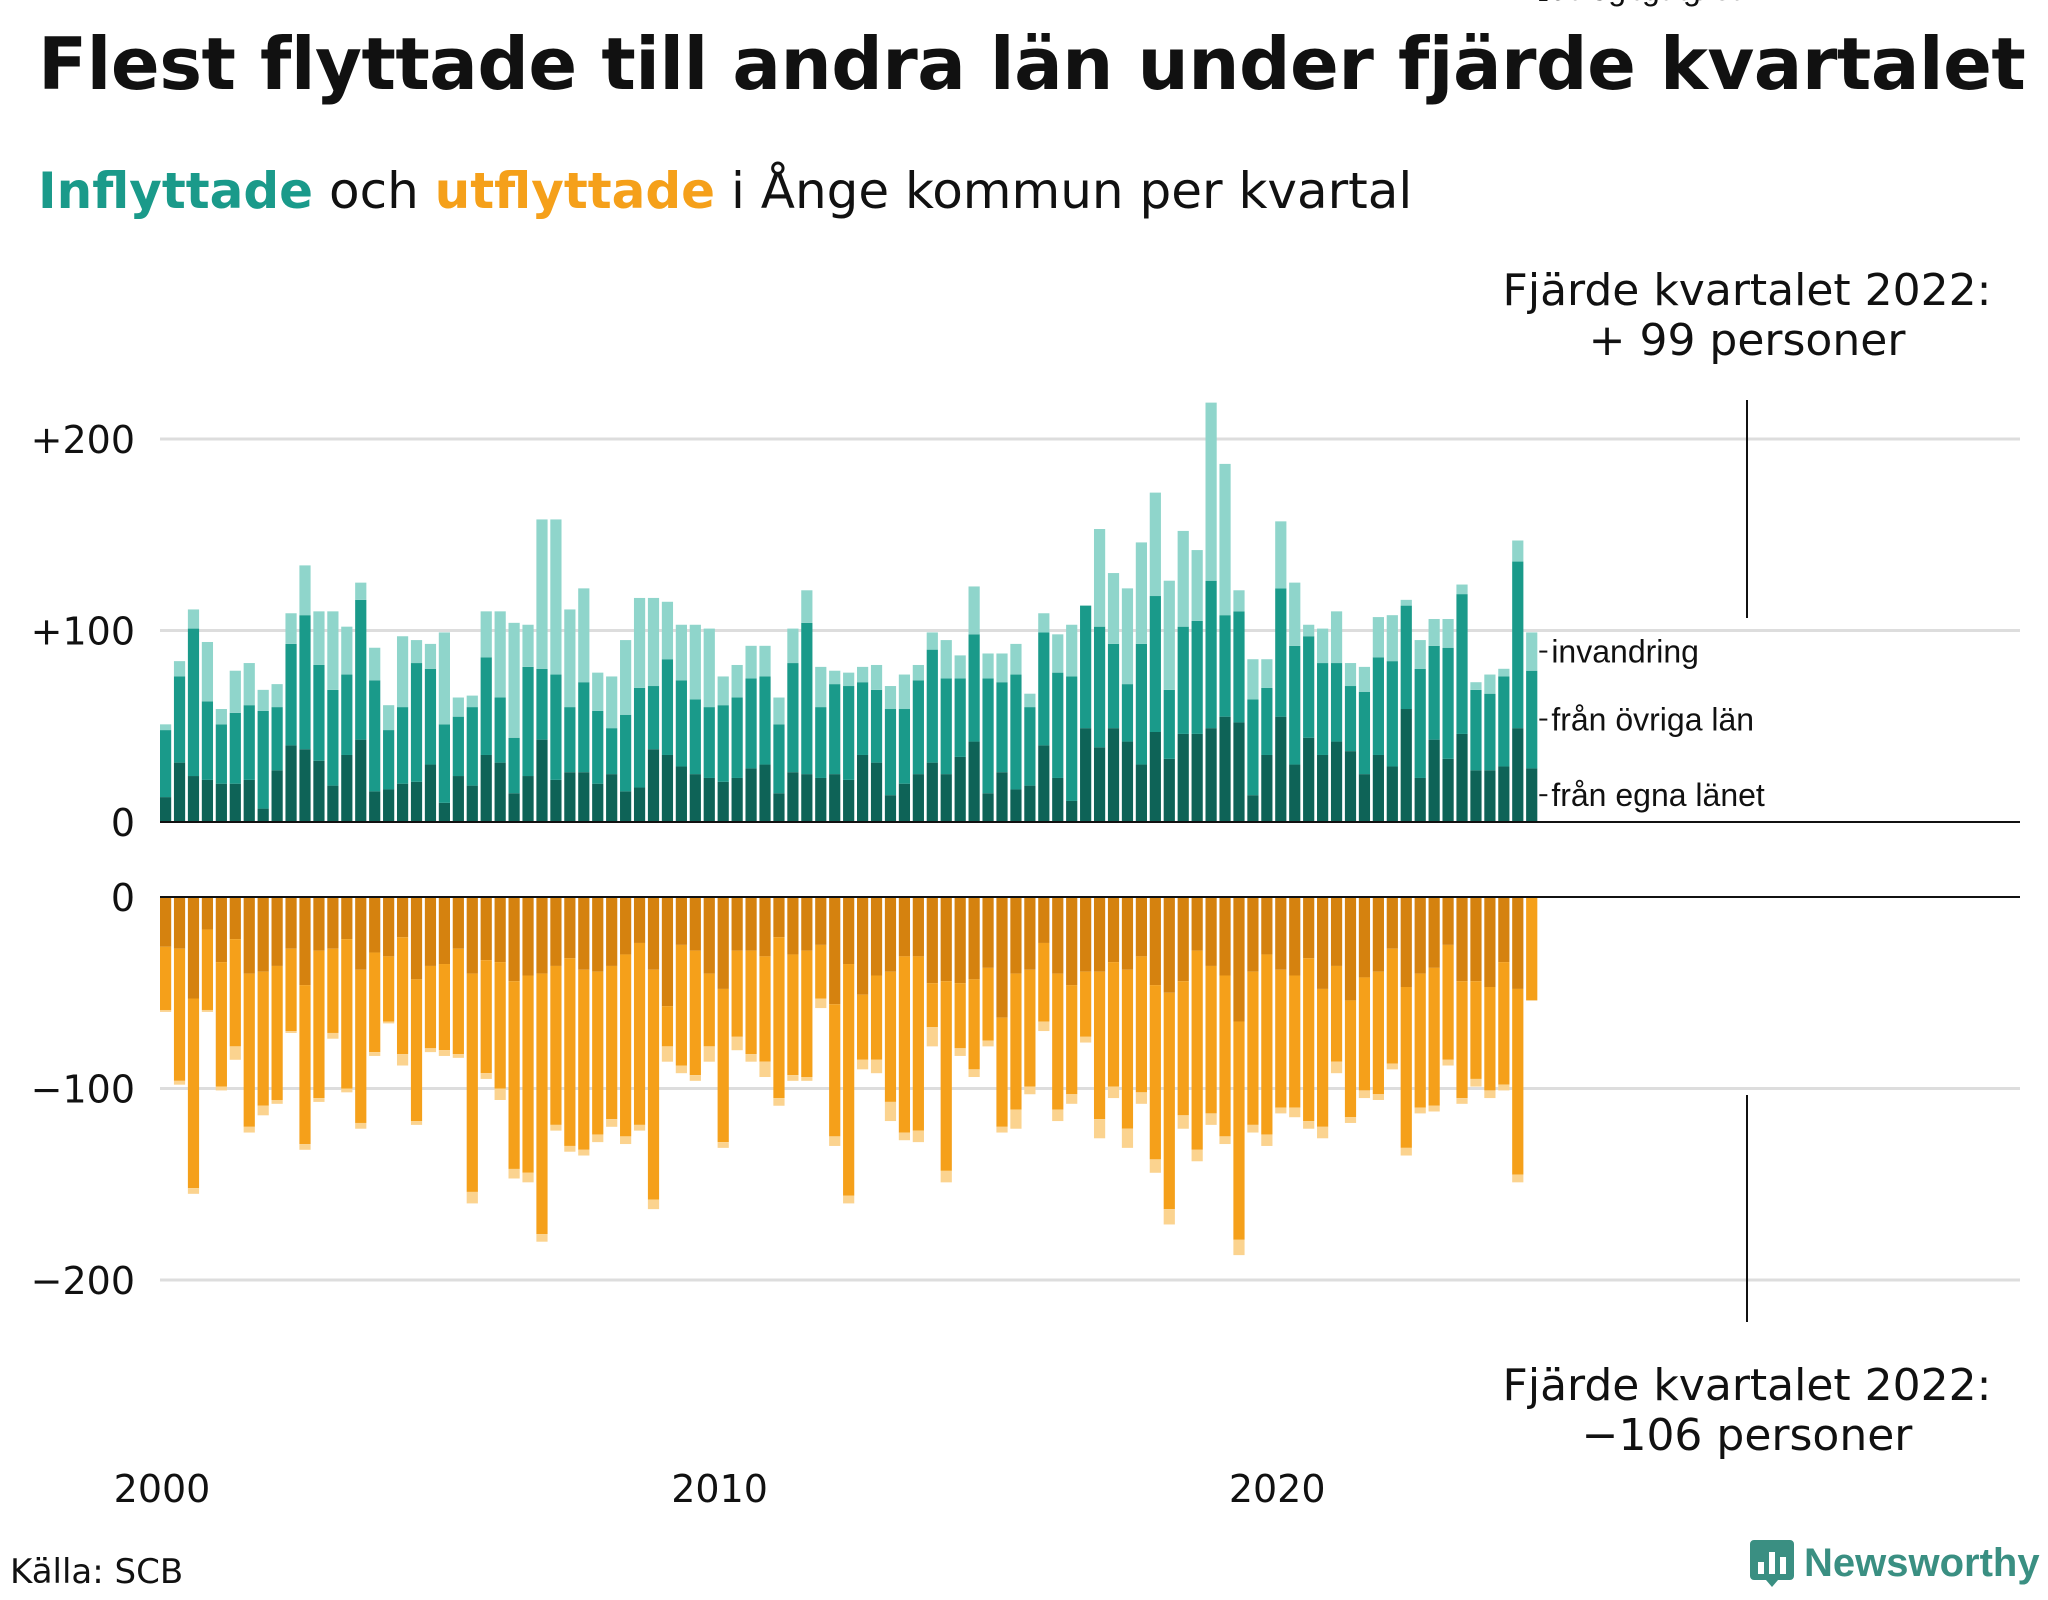  What do you see at coordinates (162, 1489) in the screenshot?
I see `x-tick-label: 2000` at bounding box center [162, 1489].